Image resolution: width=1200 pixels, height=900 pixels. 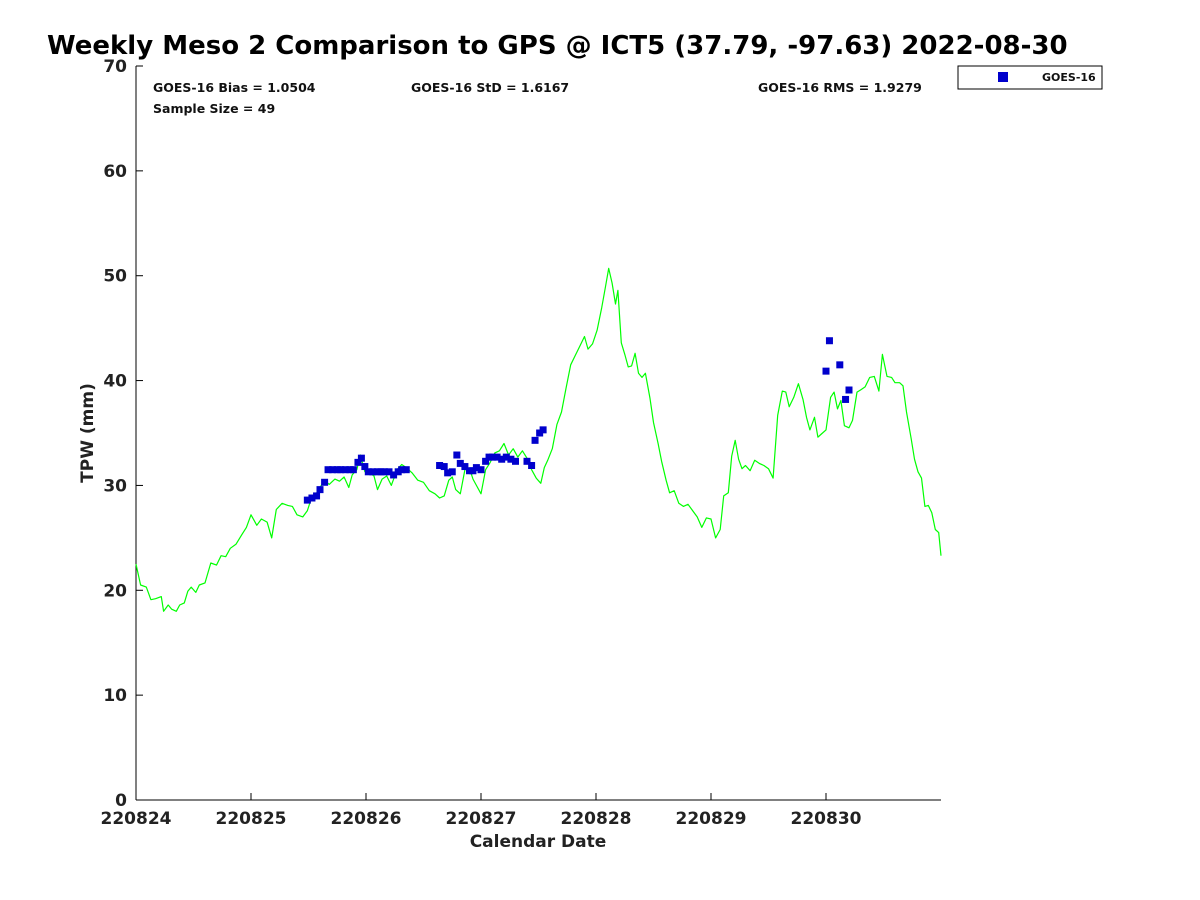 What do you see at coordinates (115, 67) in the screenshot?
I see `y-tick-label: 70` at bounding box center [115, 67].